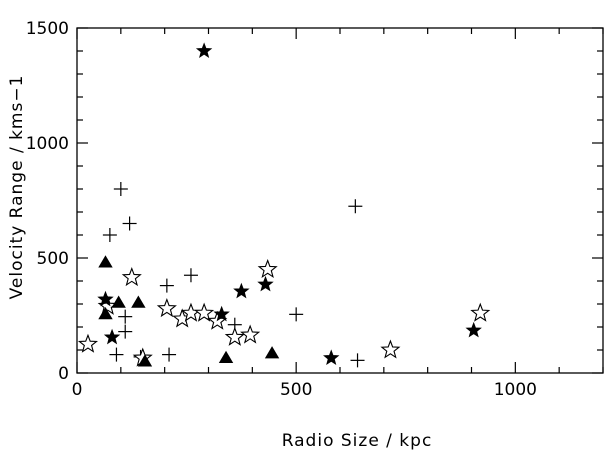  What do you see at coordinates (357, 441) in the screenshot?
I see `x-axis-label: Radio Size / kpc` at bounding box center [357, 441].